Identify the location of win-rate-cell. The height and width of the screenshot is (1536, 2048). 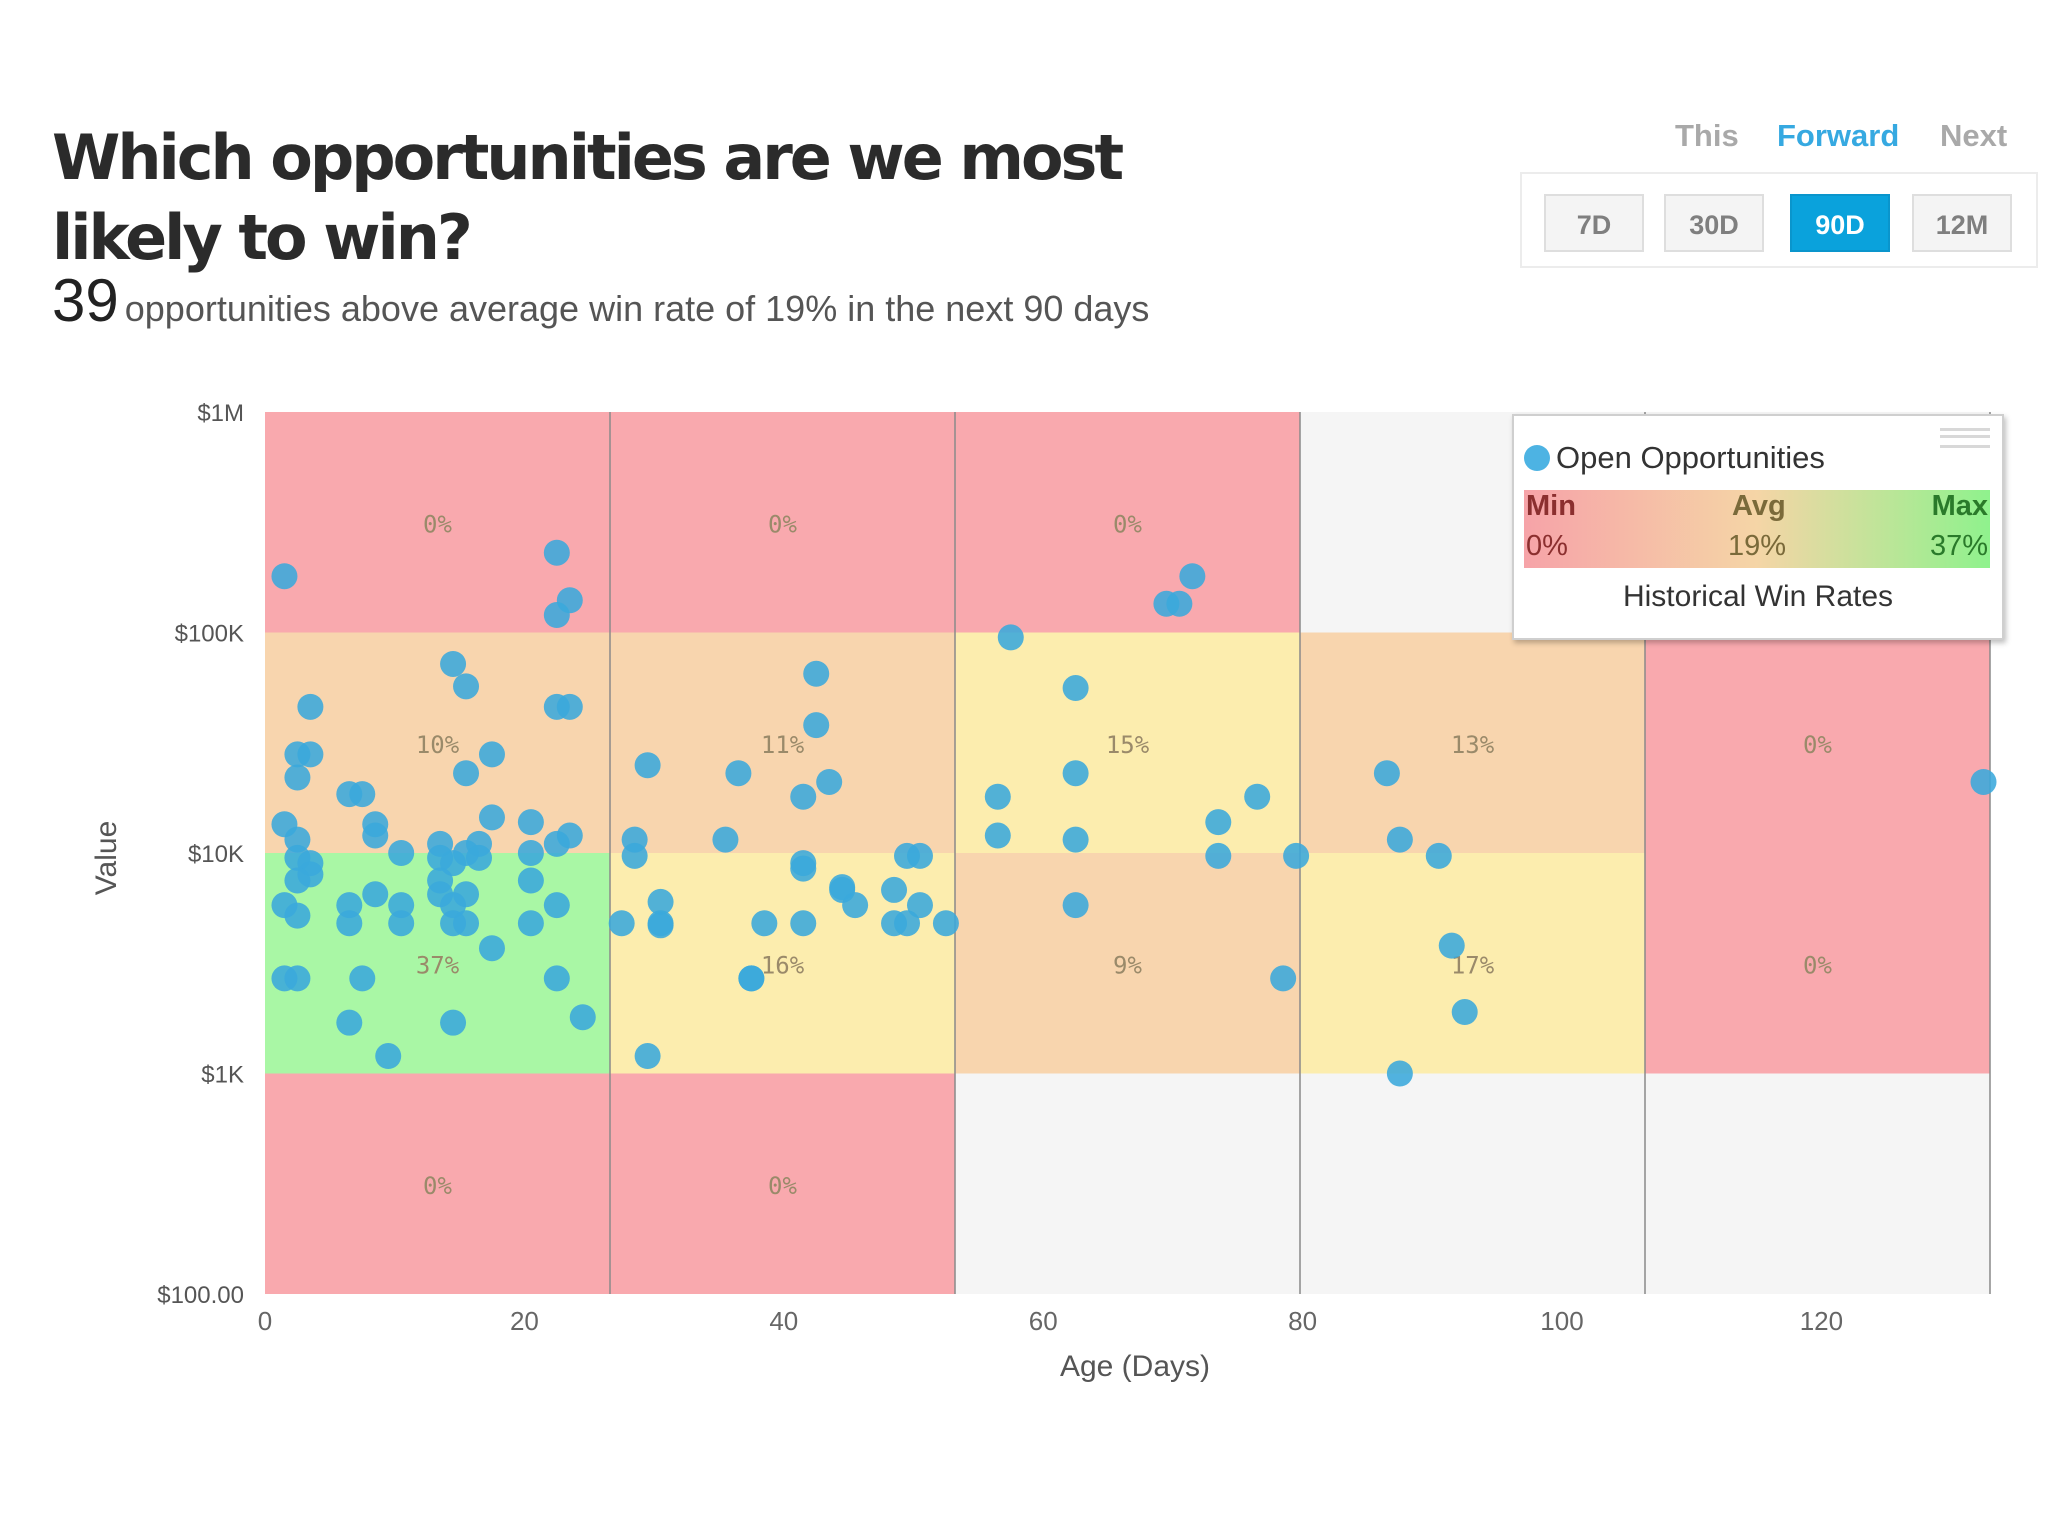
(782, 1183).